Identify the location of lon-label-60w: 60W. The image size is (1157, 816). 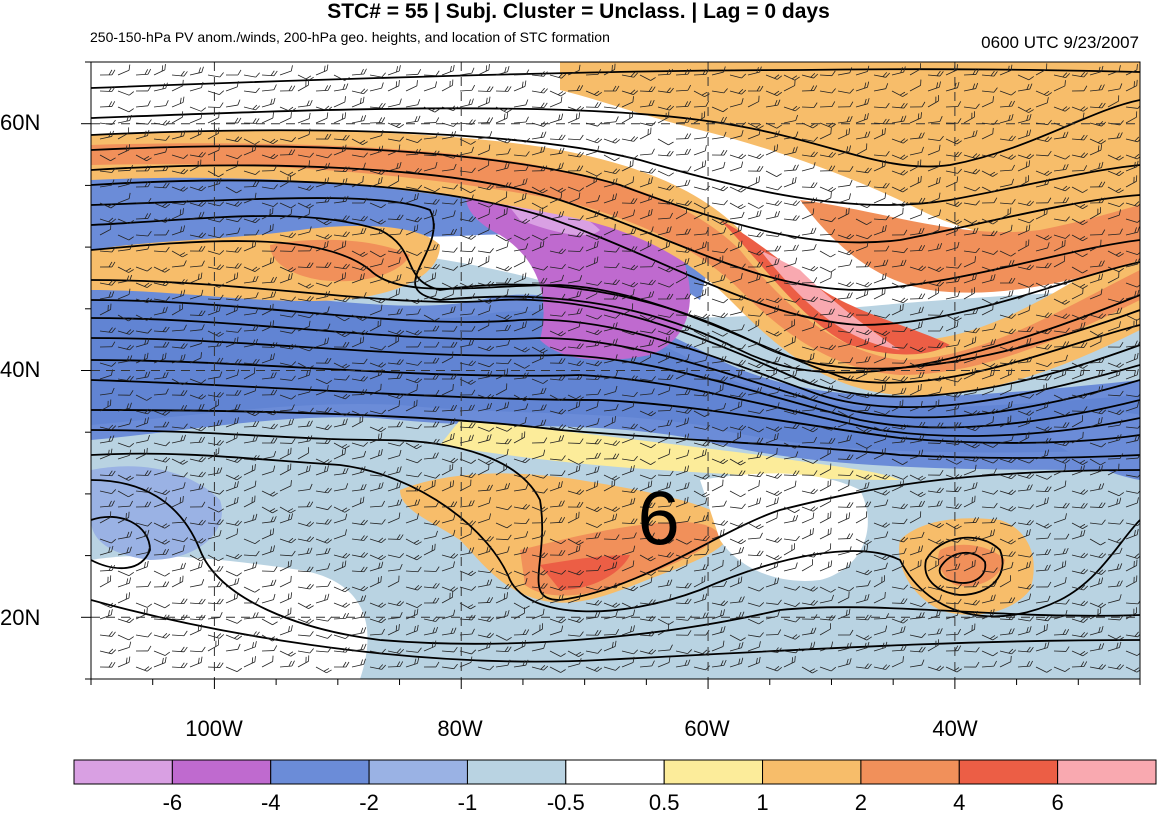
(706, 729).